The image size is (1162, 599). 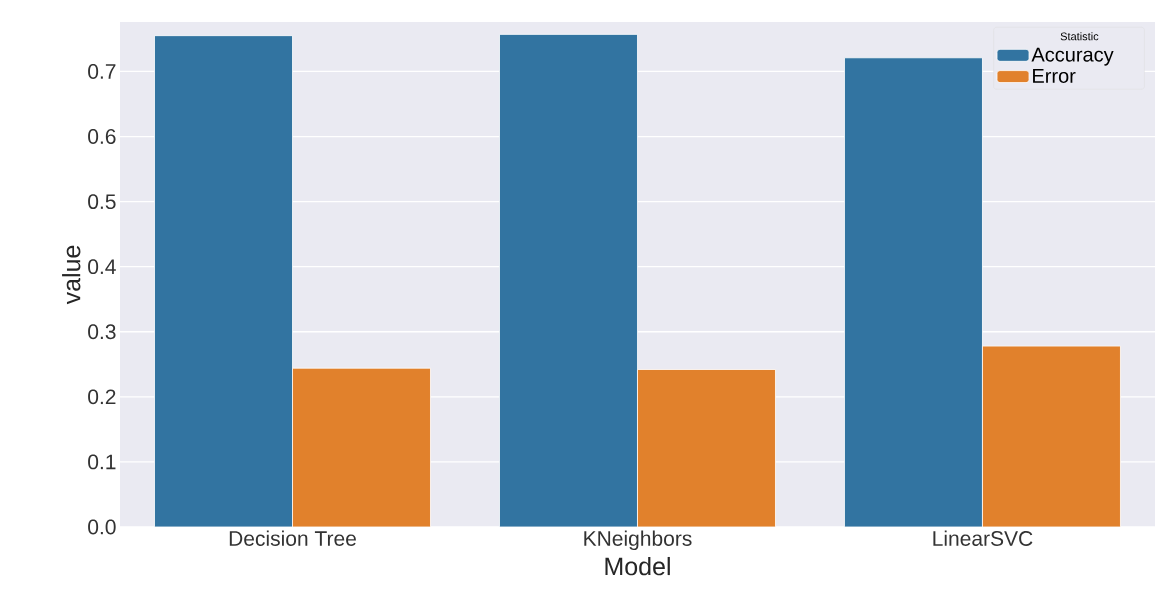 I want to click on y-tick-label: 0.6, so click(x=102, y=136).